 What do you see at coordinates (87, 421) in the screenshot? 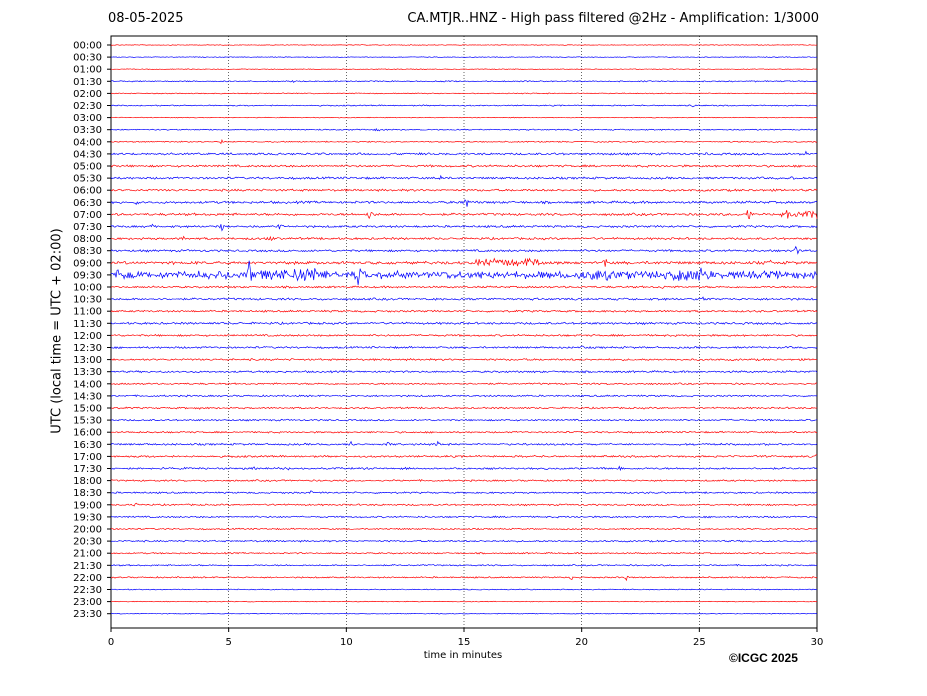
I see `y-tick-label: 15:30` at bounding box center [87, 421].